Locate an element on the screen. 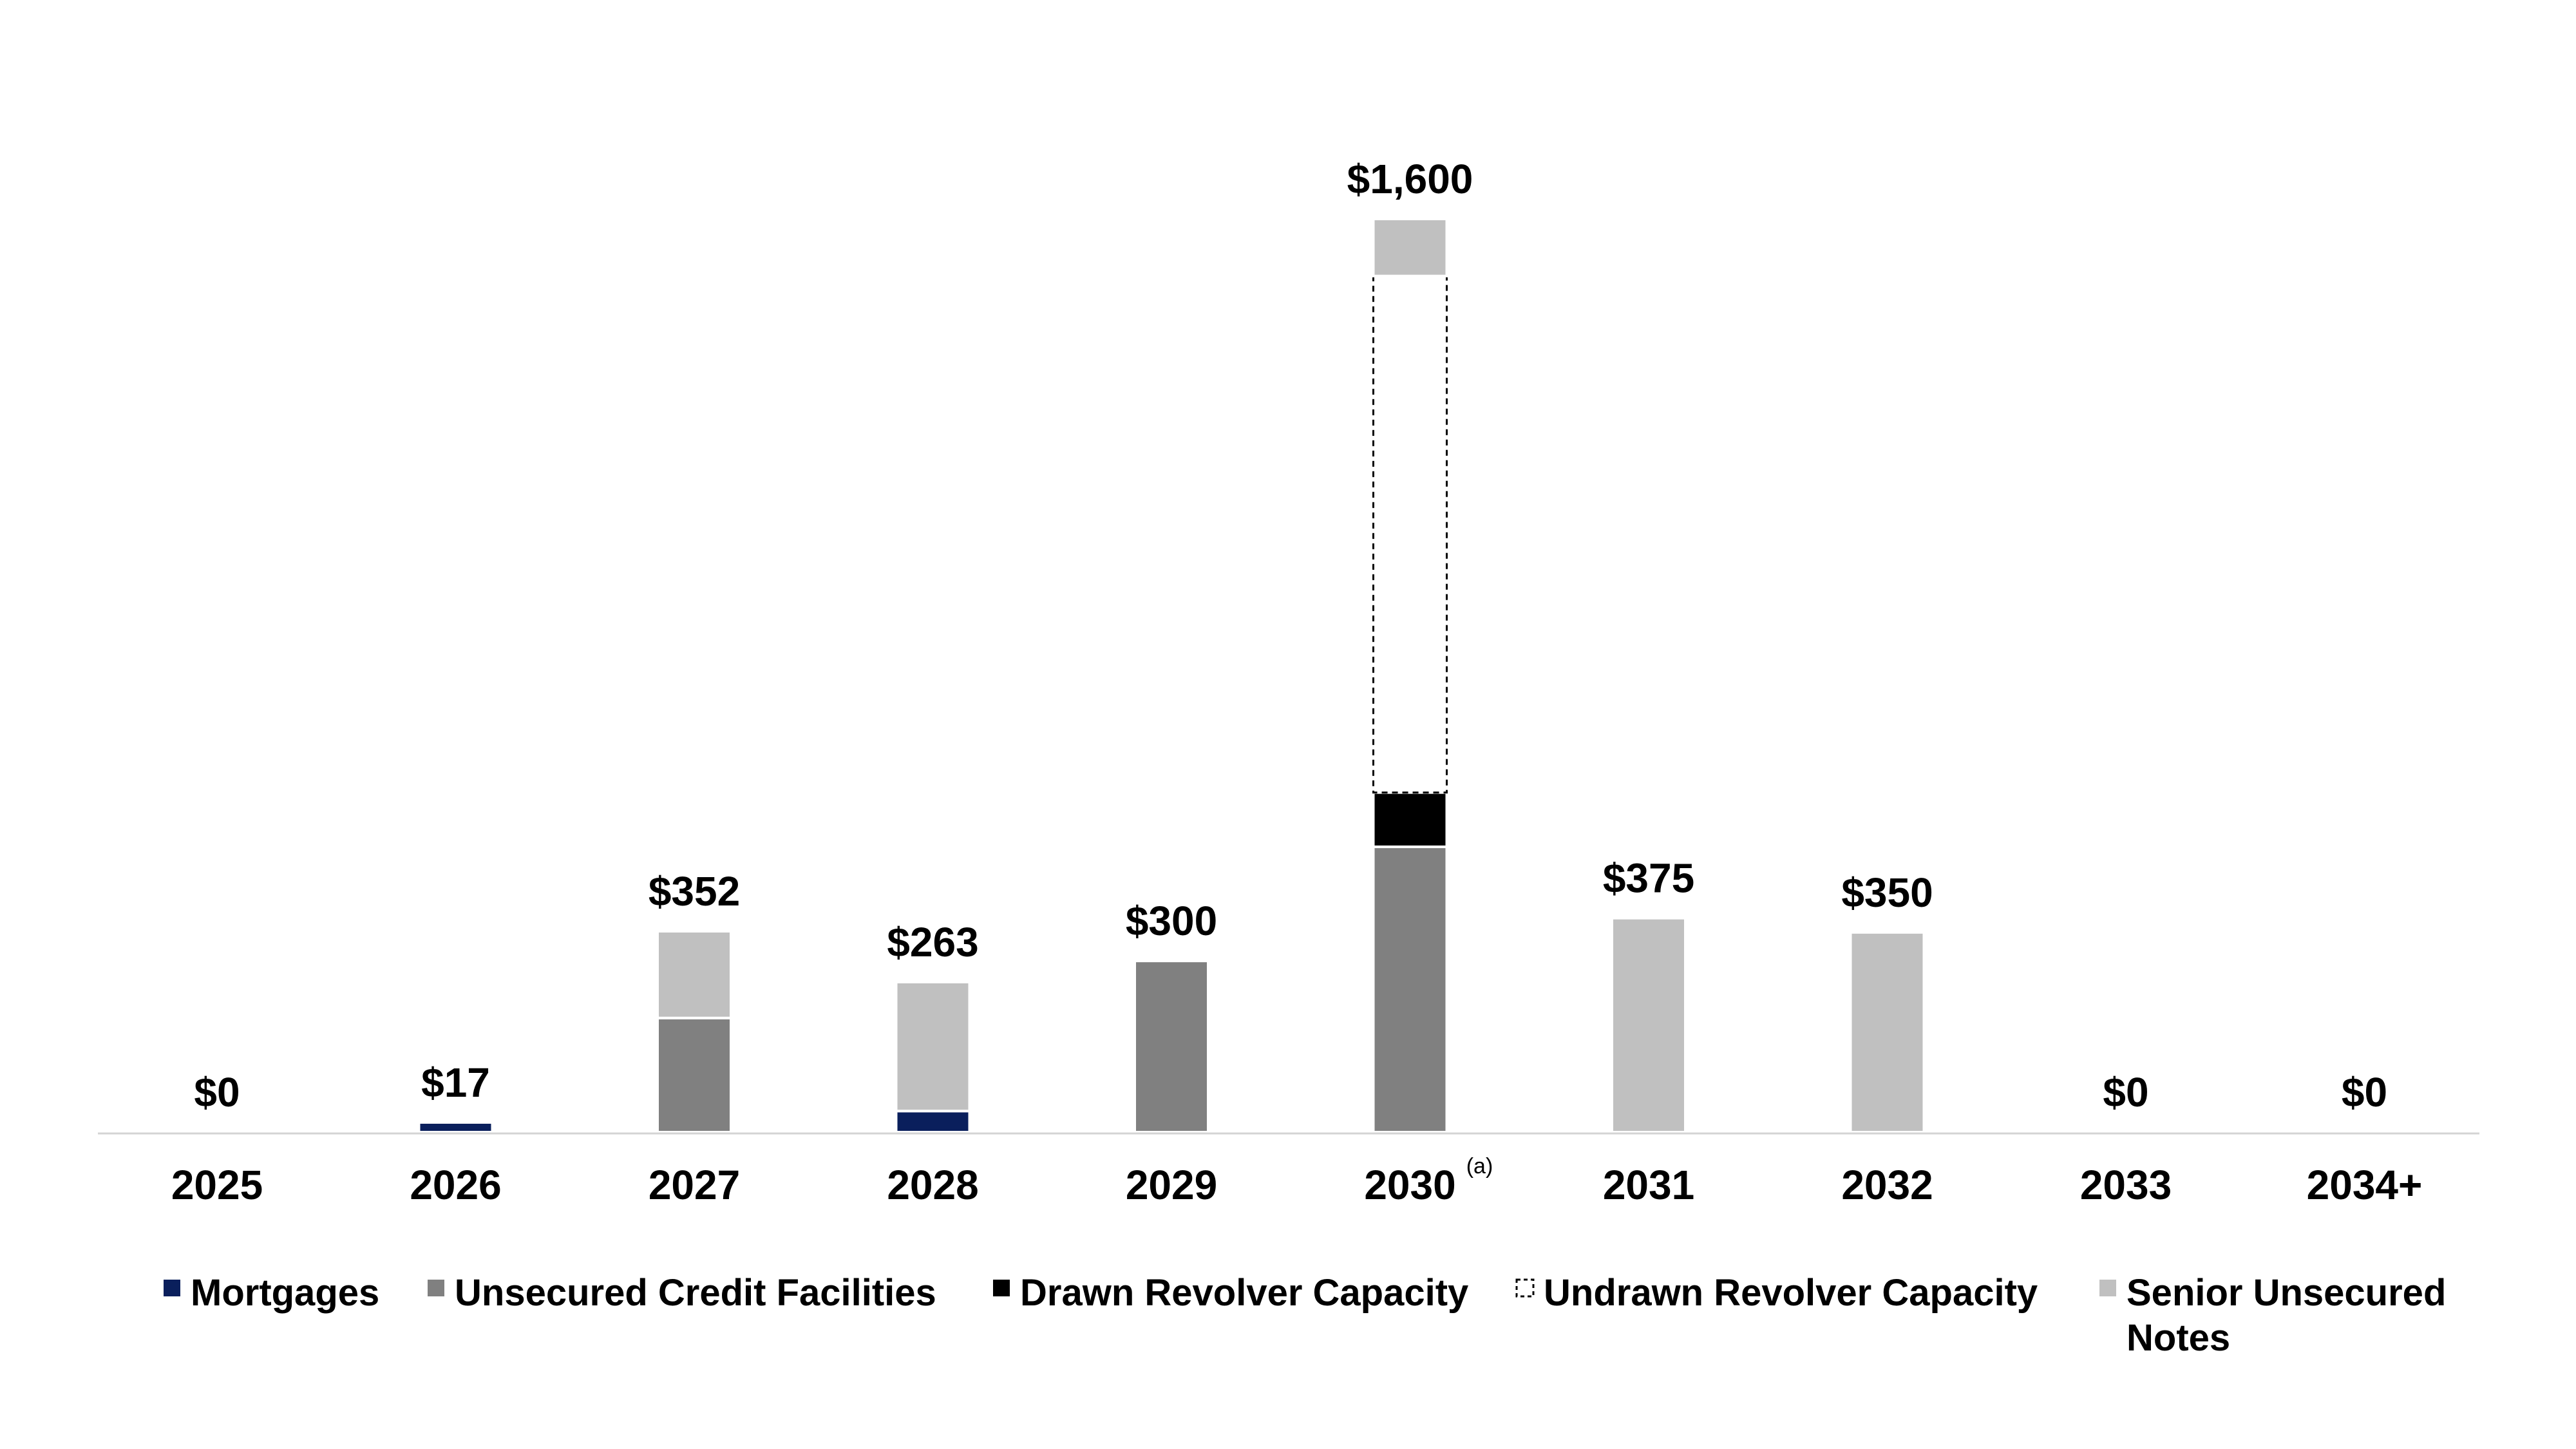 This screenshot has width=2576, height=1449. legend-label-undrawn-revolver-capacity: Undrawn Revolver Capacity is located at coordinates (1791, 1293).